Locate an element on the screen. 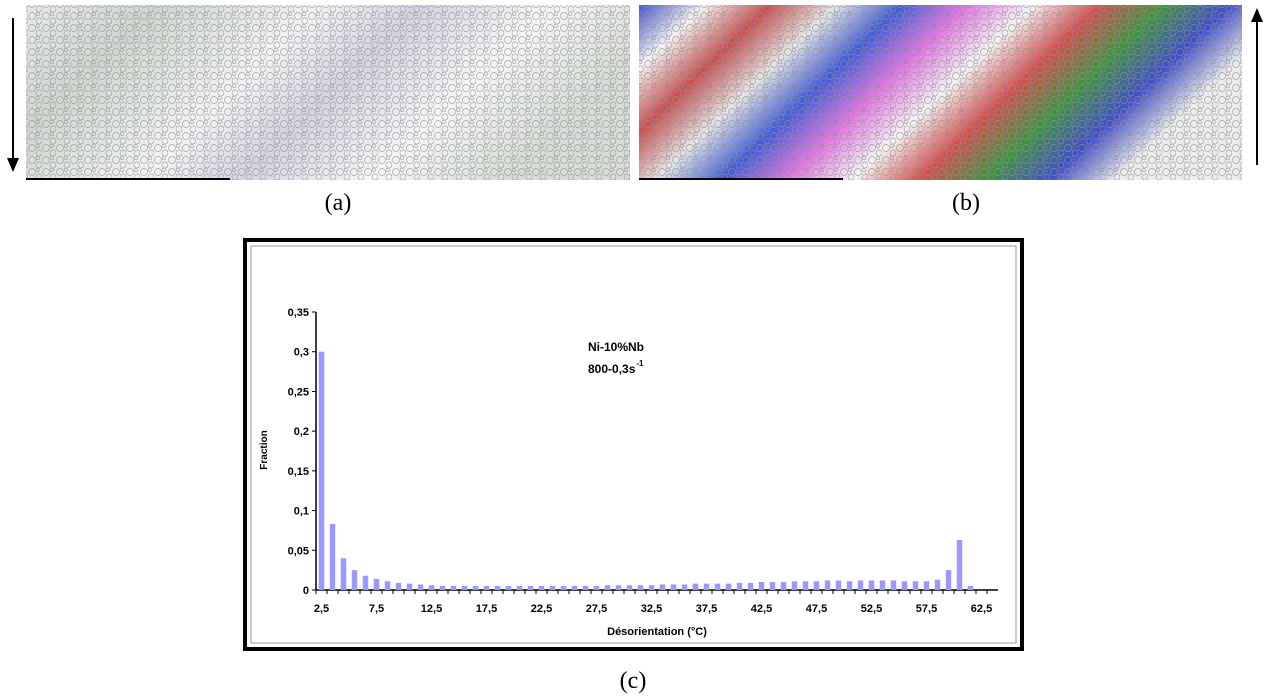  annotation: 800-0,3s is located at coordinates (612, 369).